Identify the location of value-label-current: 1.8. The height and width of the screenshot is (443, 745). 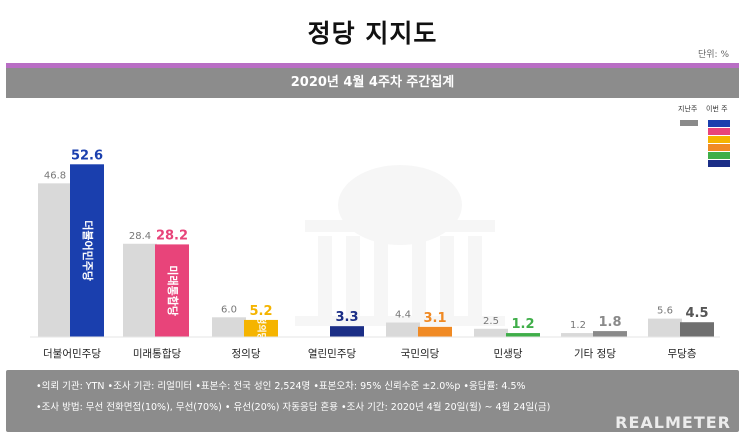
(609, 322).